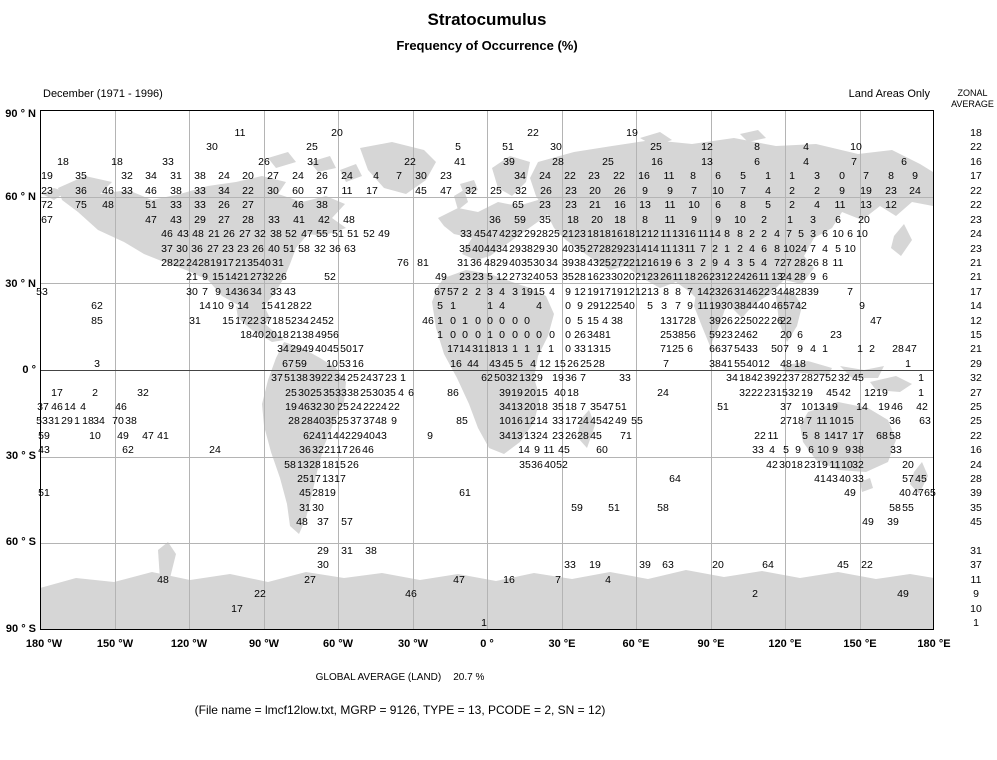 Image resolution: width=997 pixels, height=760 pixels. Describe the element at coordinates (838, 234) in the screenshot. I see `grid-value: 10` at that location.